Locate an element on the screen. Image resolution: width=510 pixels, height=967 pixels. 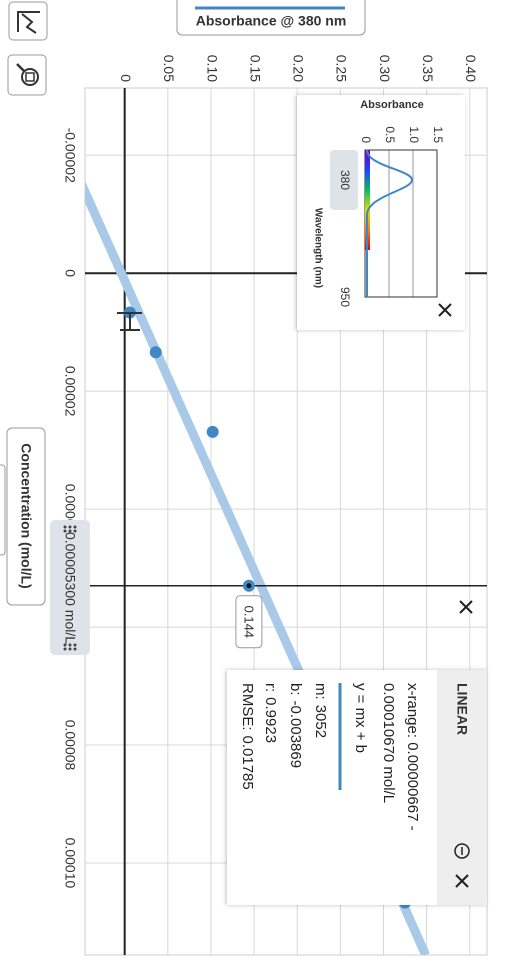
fit-param: m: 3052 is located at coordinates (320, 710).